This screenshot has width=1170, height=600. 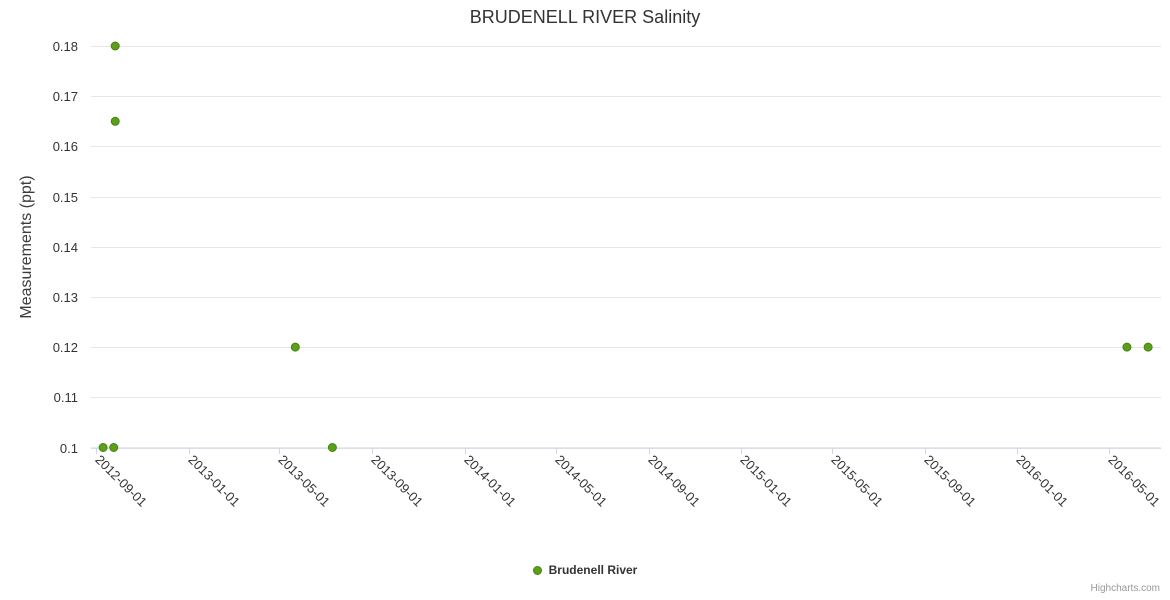 I want to click on x-tick-label: 2013-05-01, so click(x=304, y=481).